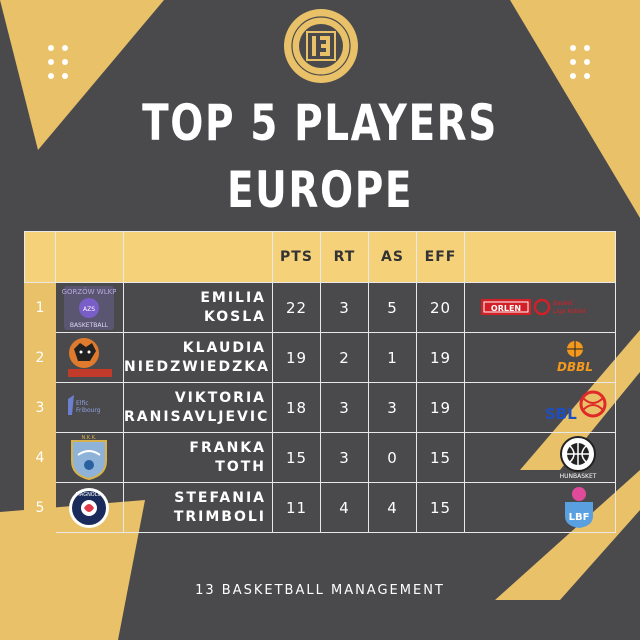 Image resolution: width=640 pixels, height=640 pixels. I want to click on dots-decoration-right, so click(580, 62).